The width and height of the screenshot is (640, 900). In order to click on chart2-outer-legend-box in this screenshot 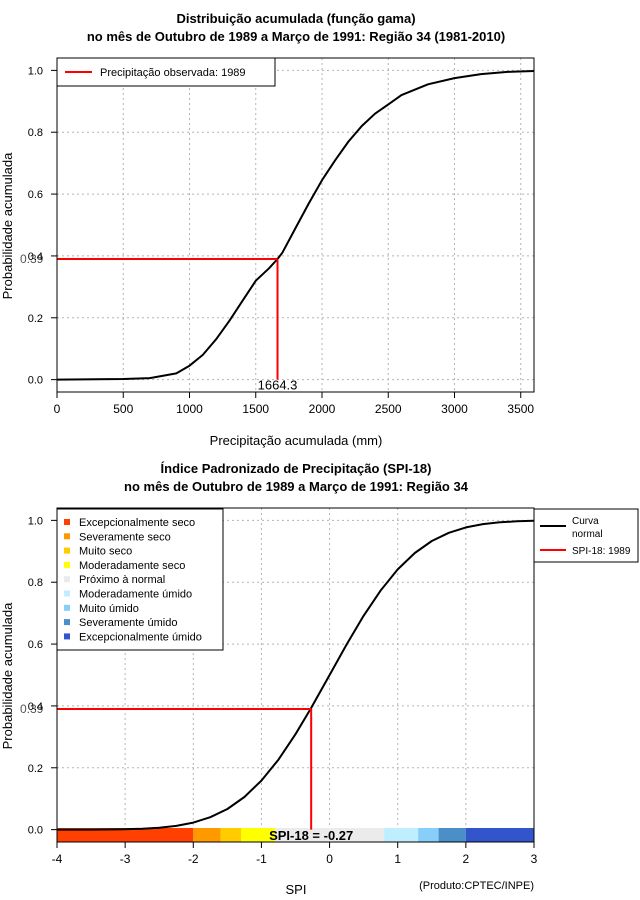, I will do `click(586, 535)`.